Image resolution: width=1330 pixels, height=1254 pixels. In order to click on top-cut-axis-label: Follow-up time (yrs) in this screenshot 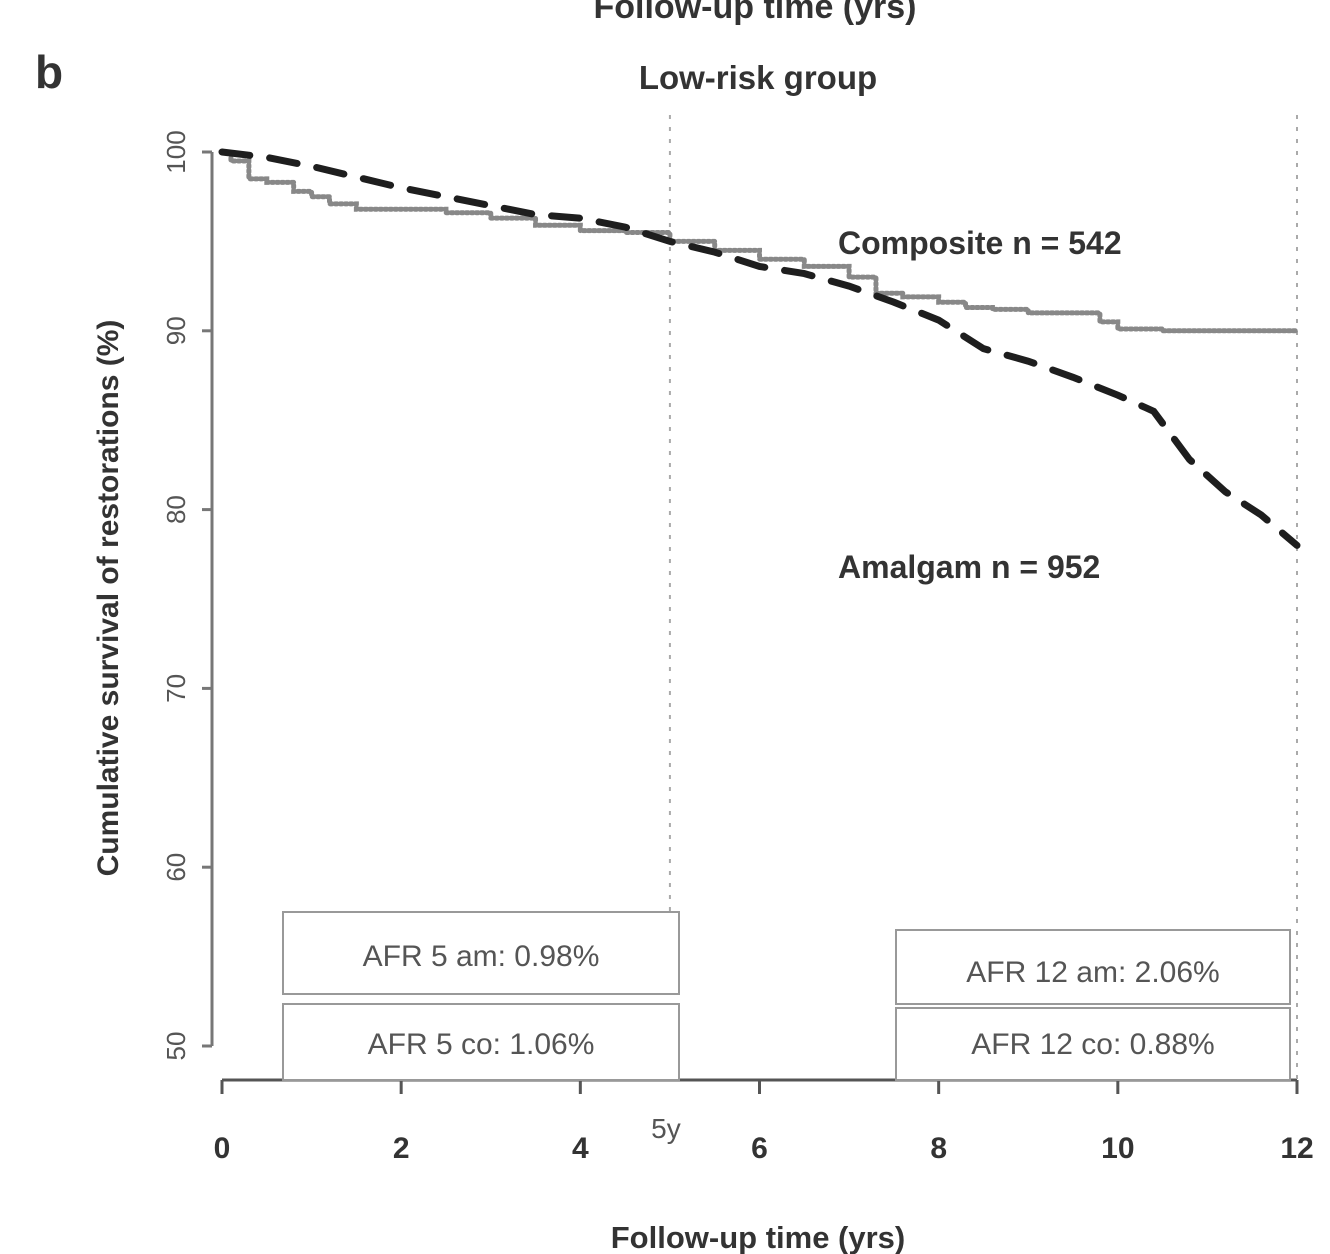, I will do `click(755, 13)`.